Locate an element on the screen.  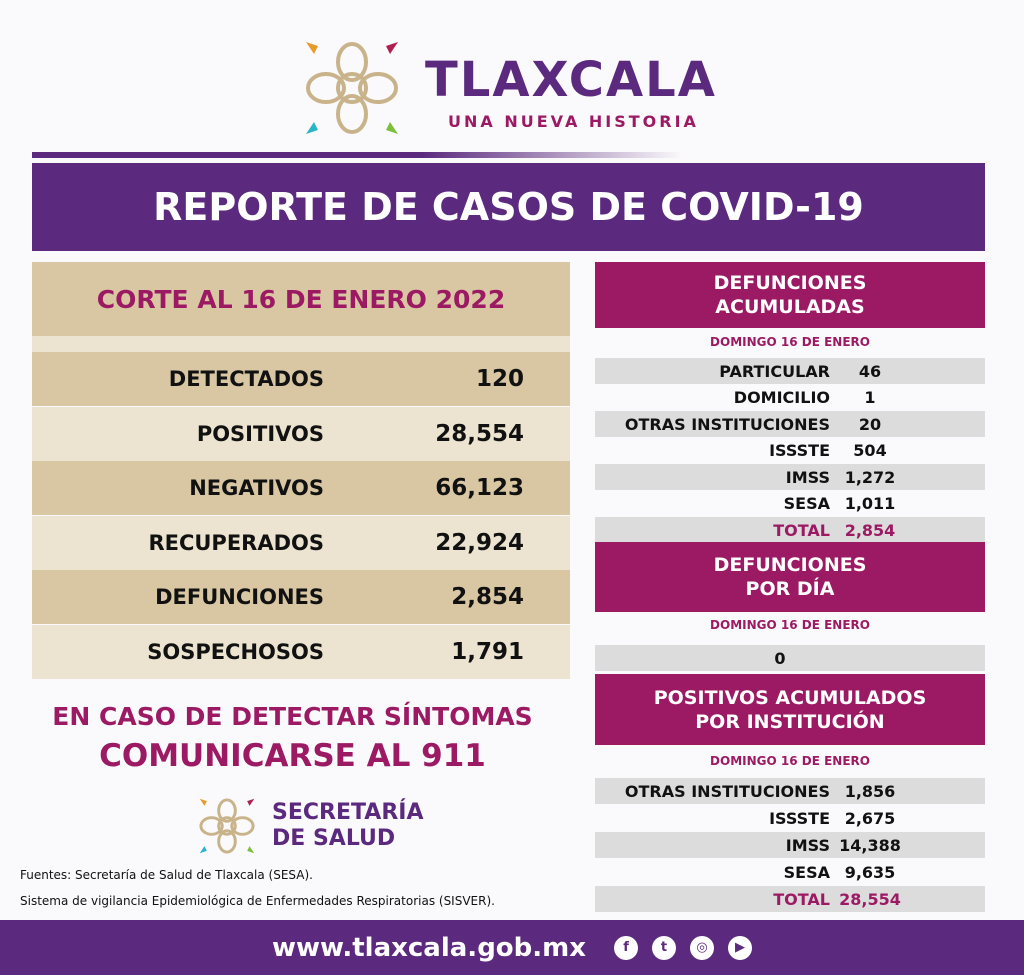
row-value: 1,272 is located at coordinates (870, 477).